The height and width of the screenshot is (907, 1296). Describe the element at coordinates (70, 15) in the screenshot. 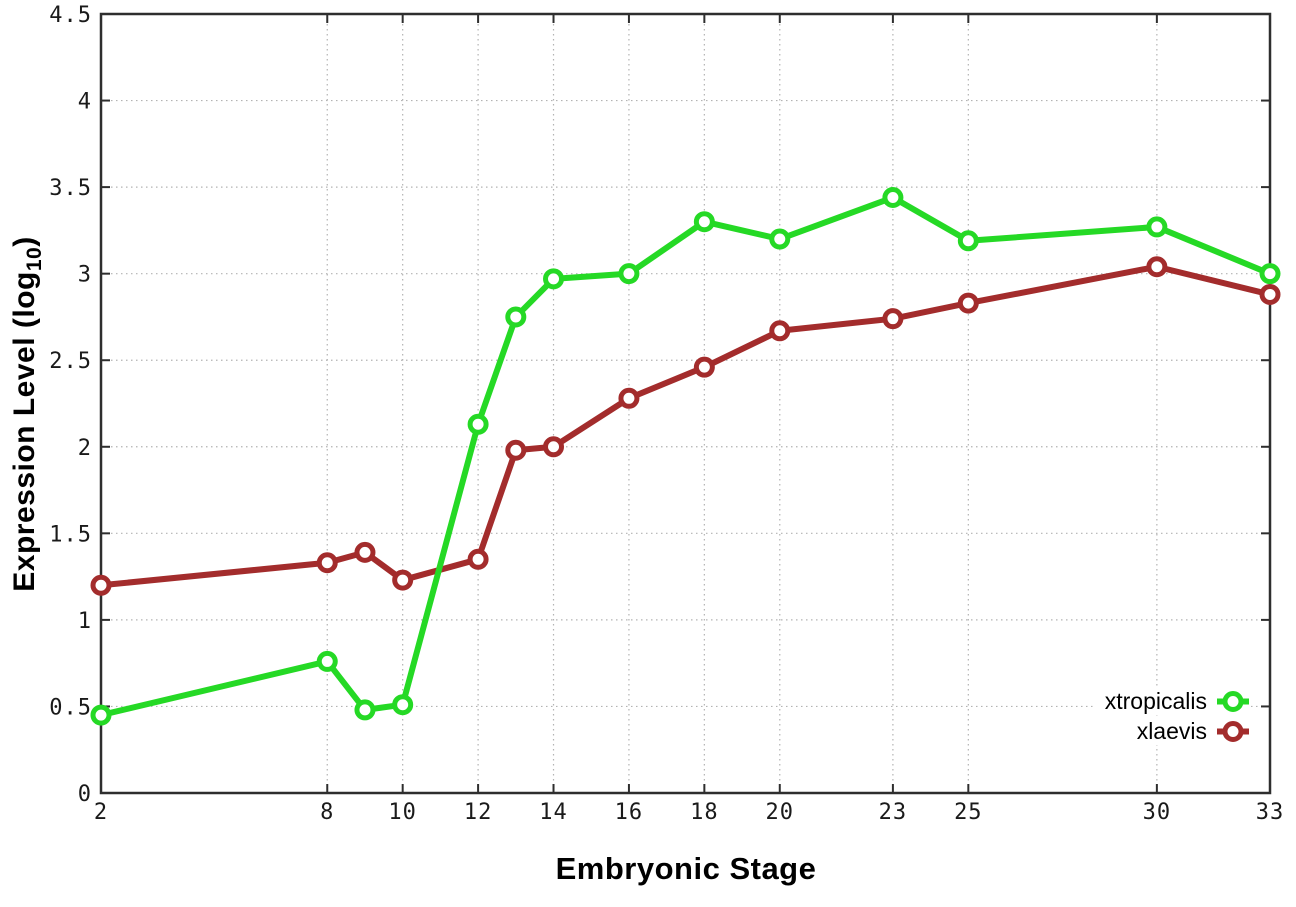

I see `y-tick-label: 4.5` at that location.